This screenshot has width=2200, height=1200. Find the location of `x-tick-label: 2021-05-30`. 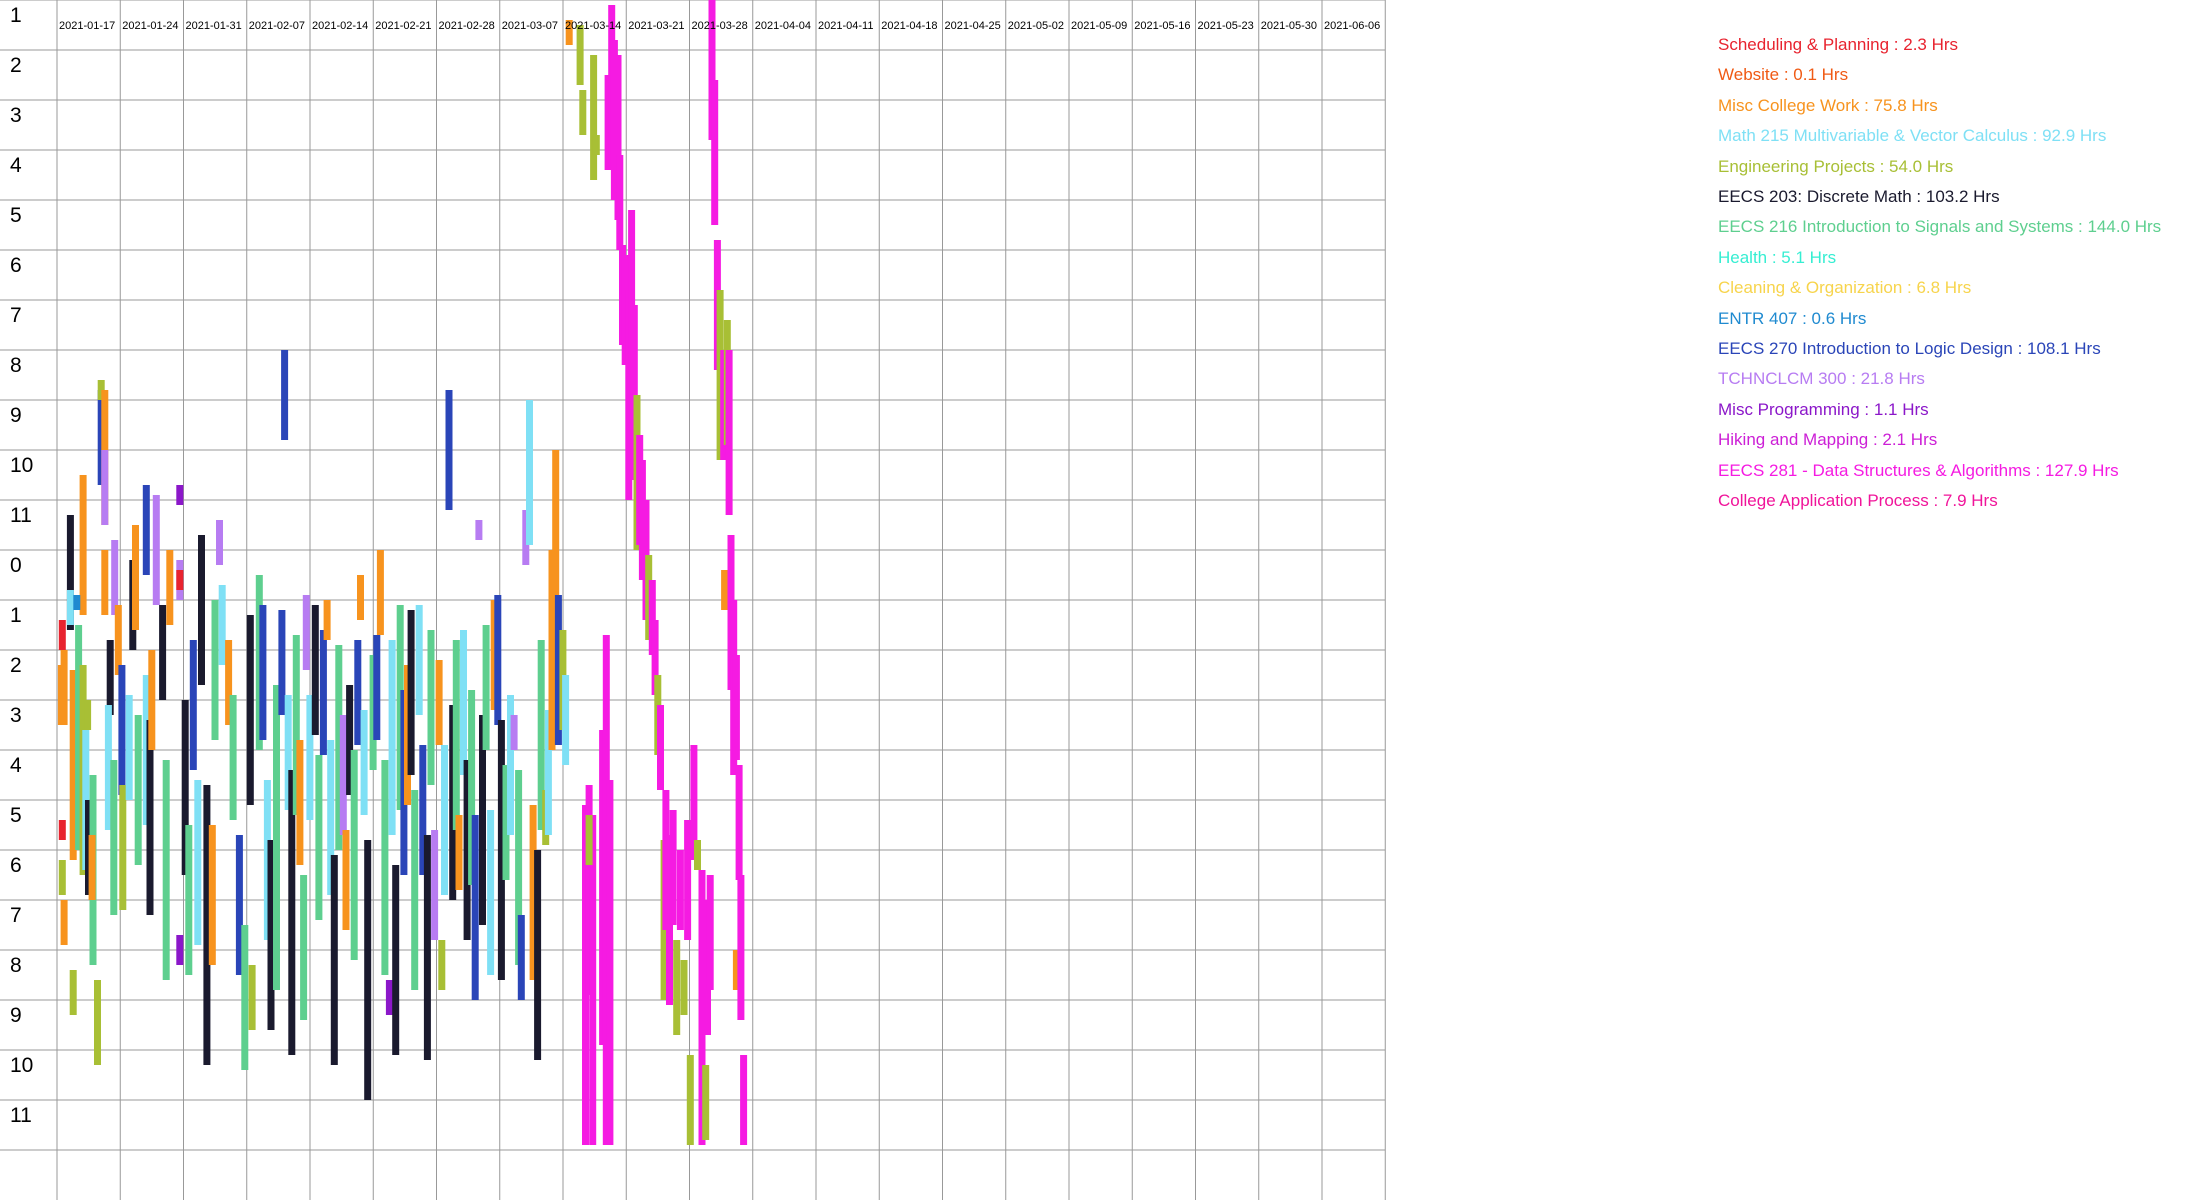

x-tick-label: 2021-05-30 is located at coordinates (1289, 26).